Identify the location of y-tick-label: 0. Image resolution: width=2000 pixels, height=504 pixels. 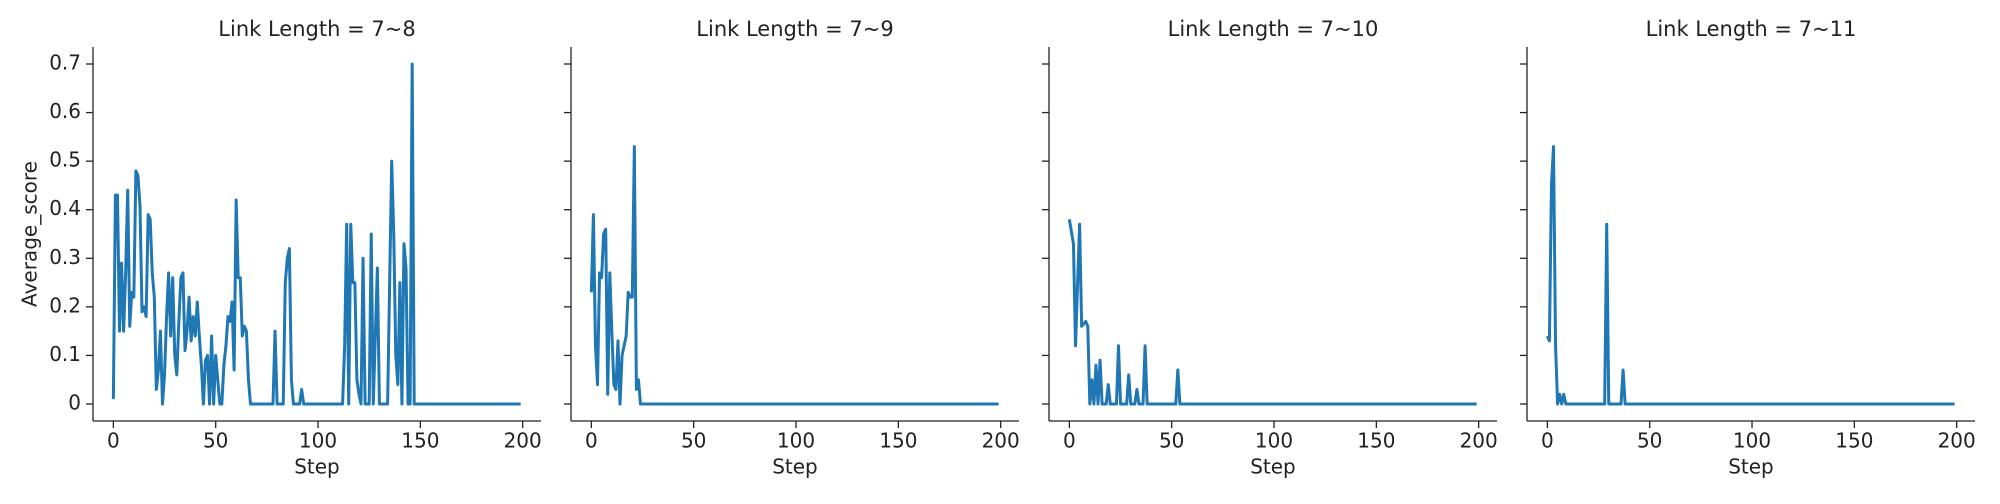
(74, 403).